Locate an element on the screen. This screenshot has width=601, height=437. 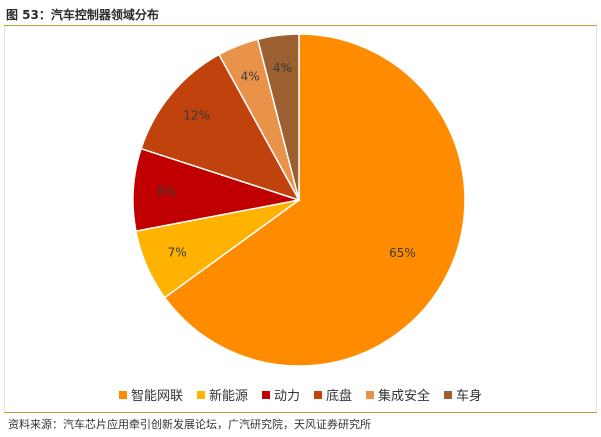
pie-slice-label-2: 8% is located at coordinates (166, 192).